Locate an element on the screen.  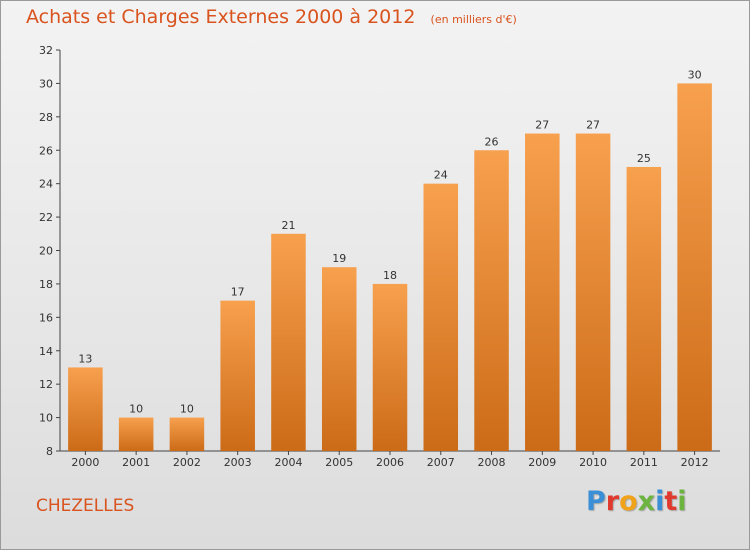
data-label: 13 is located at coordinates (85, 358).